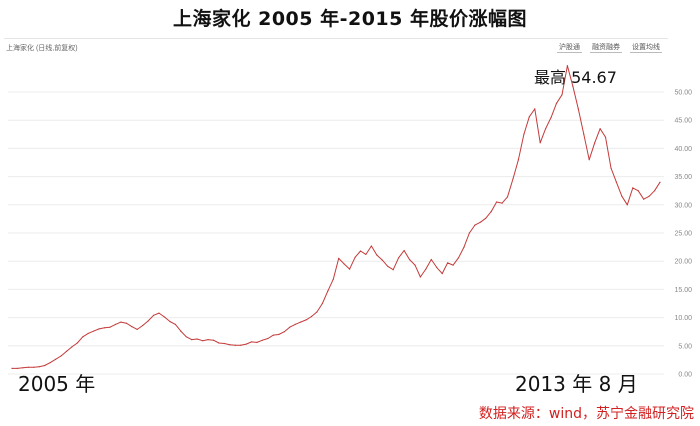 This screenshot has height=426, width=700. Describe the element at coordinates (683, 177) in the screenshot. I see `y-tick-label: 35.00` at that location.